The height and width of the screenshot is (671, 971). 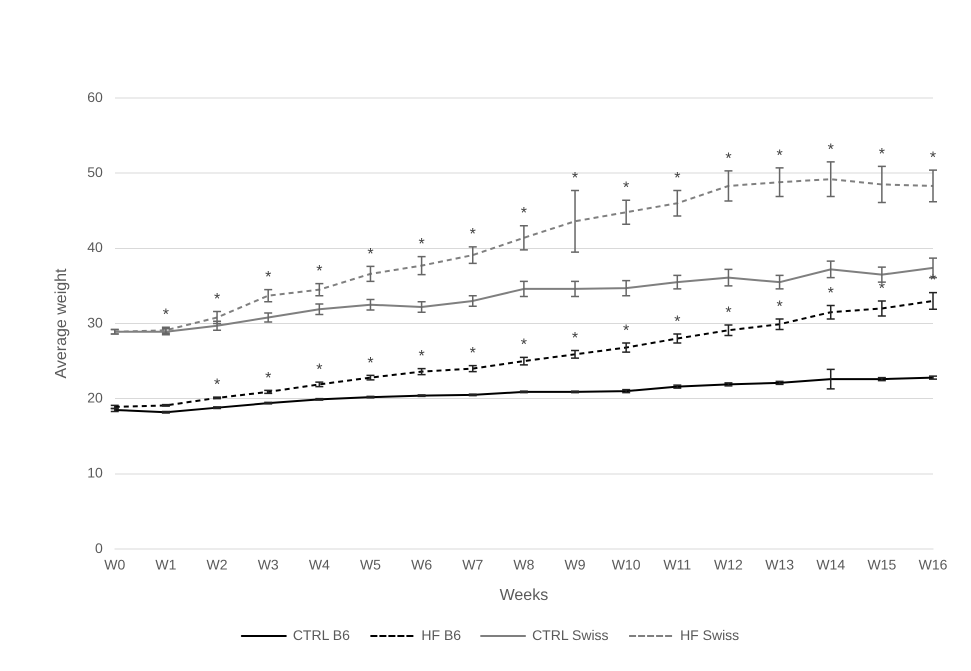 I want to click on legend-label: HF Swiss, so click(x=710, y=634).